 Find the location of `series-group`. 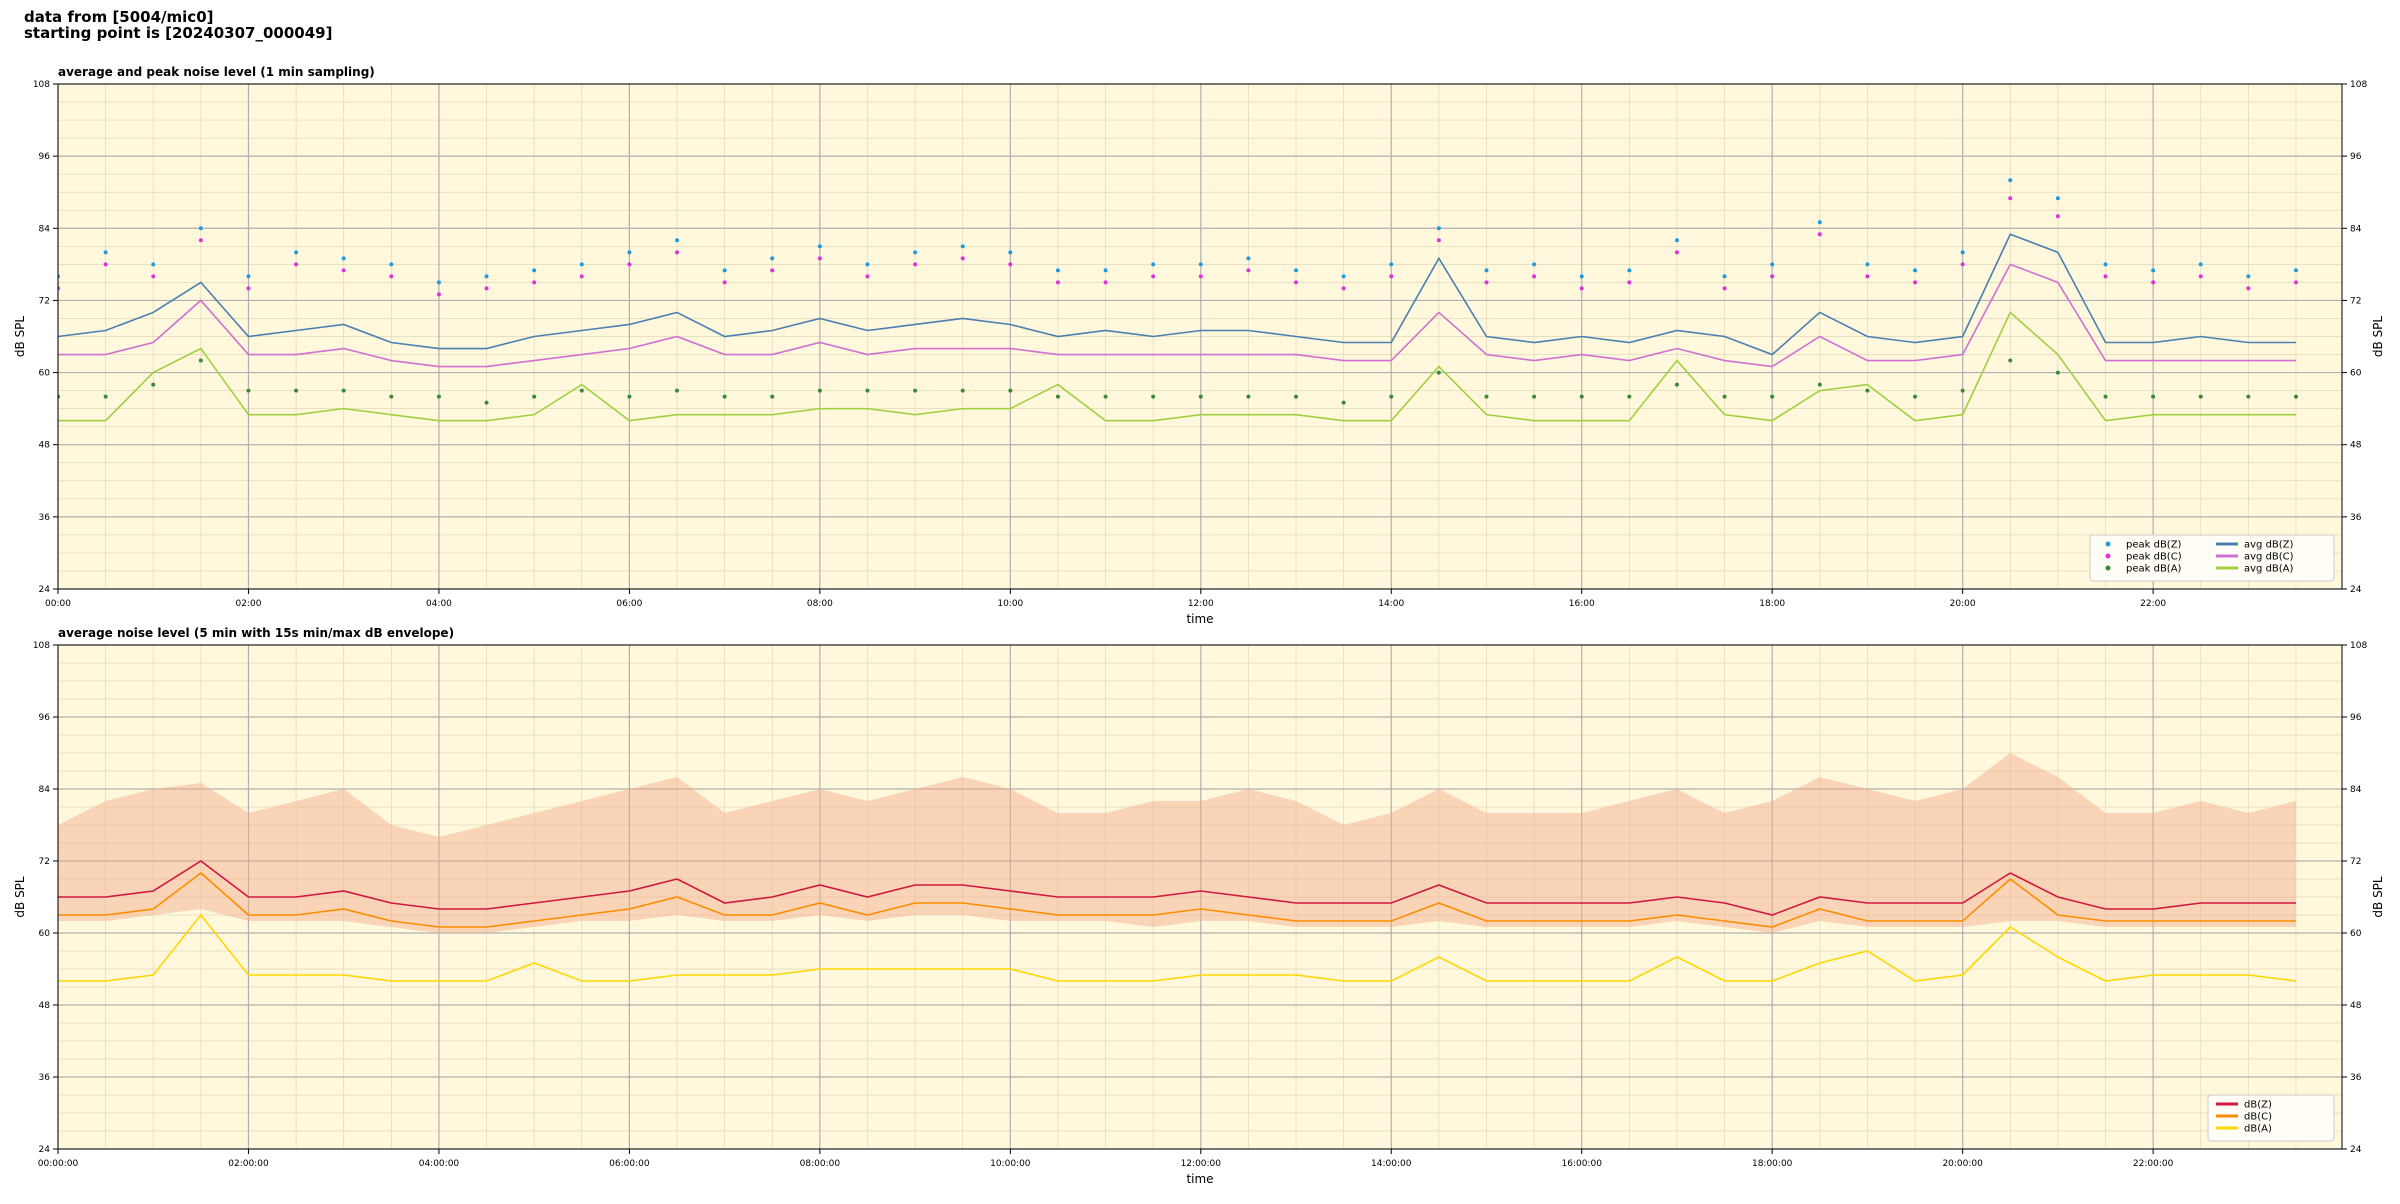

series-group is located at coordinates (1177, 921).